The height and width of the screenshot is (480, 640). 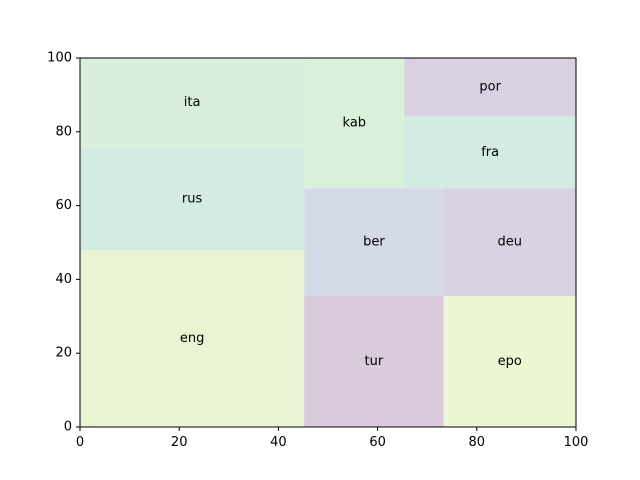 I want to click on cell-label-eng: eng, so click(x=192, y=338).